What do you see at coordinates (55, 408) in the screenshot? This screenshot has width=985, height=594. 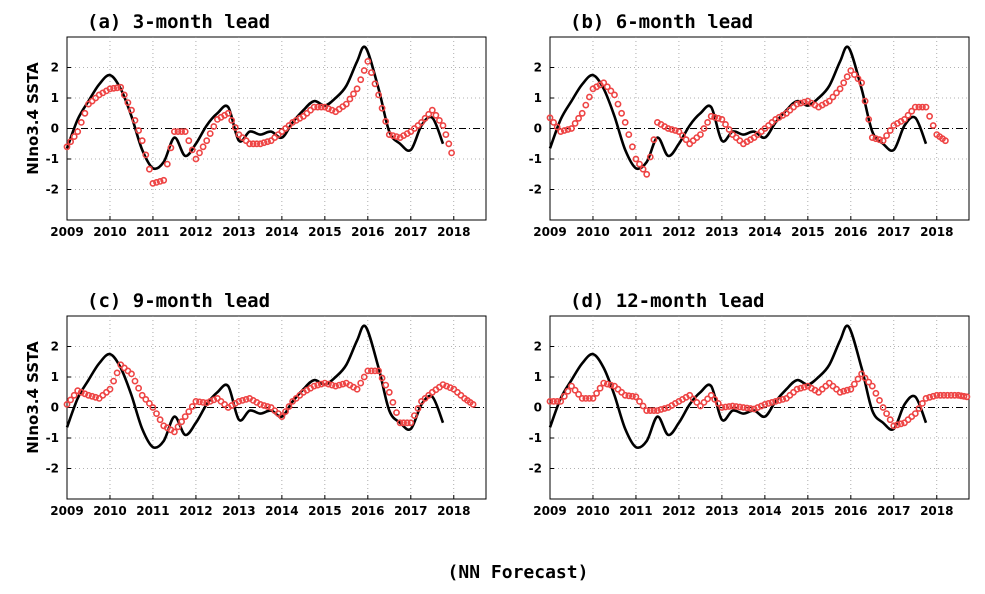 I see `y-tick-label: 0` at bounding box center [55, 408].